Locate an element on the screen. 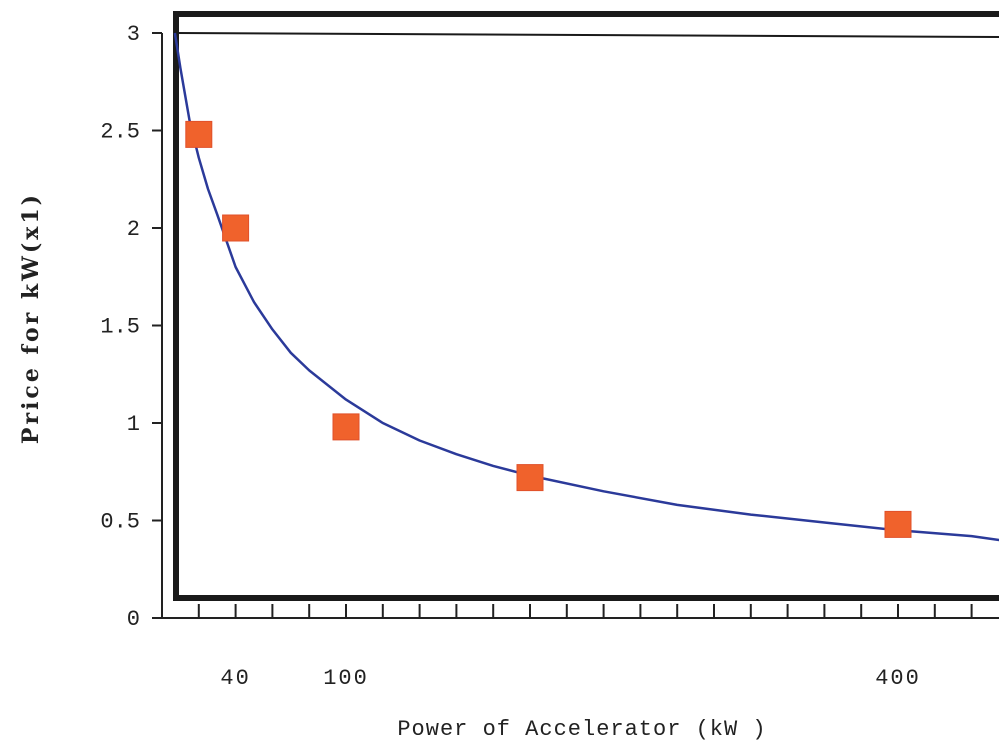 This screenshot has width=999, height=743. x-axis-title: Power of Accelerator (kW ) is located at coordinates (581, 729).